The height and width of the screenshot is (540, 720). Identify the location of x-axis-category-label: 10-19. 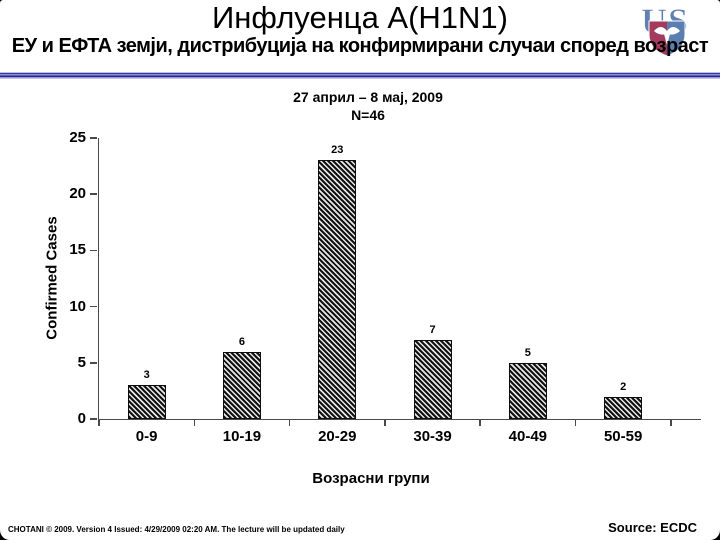
(242, 436).